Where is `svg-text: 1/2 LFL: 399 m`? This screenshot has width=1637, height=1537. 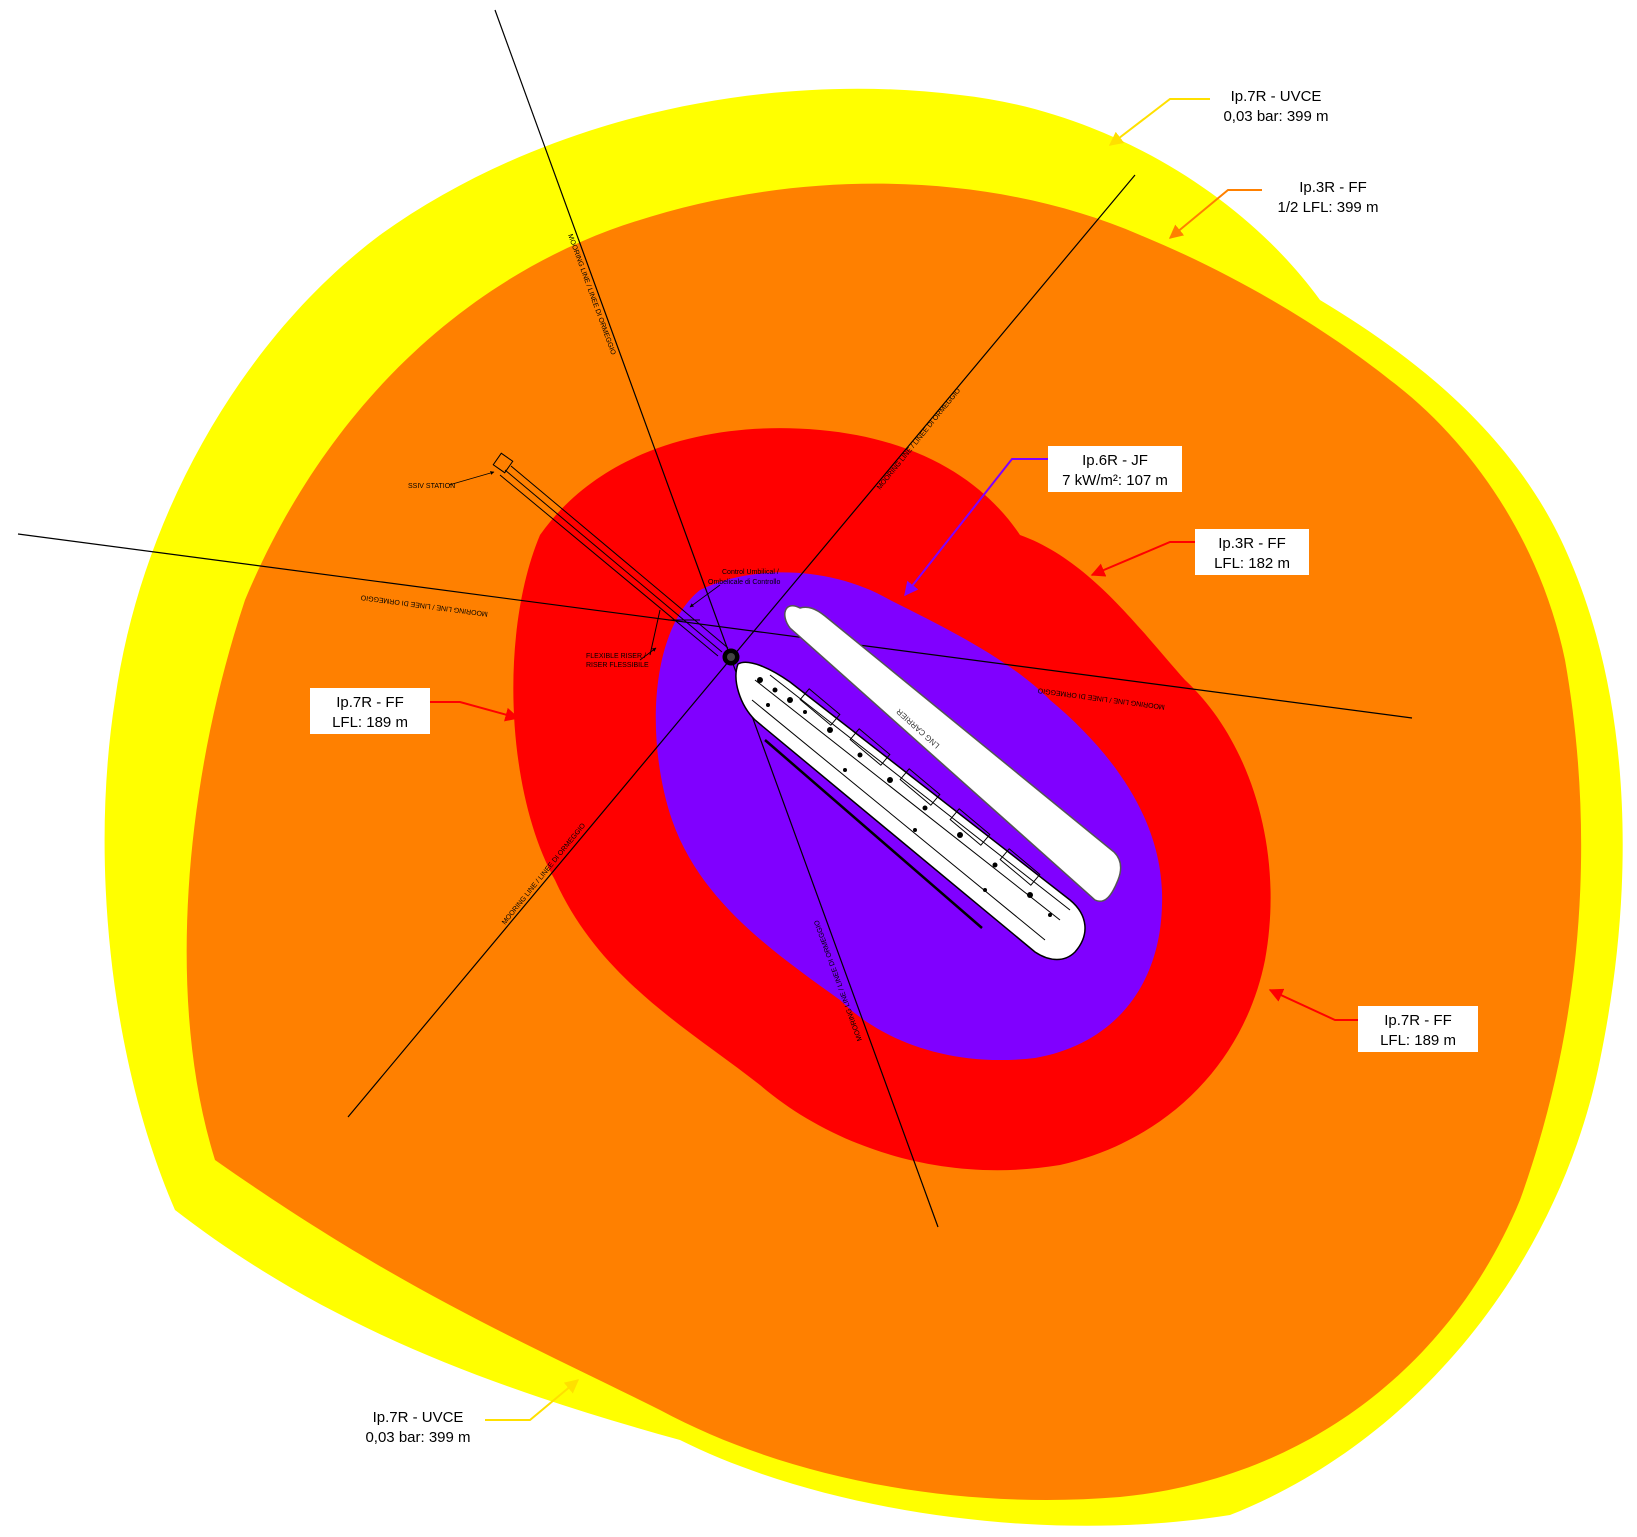 svg-text: 1/2 LFL: 399 m is located at coordinates (1328, 207).